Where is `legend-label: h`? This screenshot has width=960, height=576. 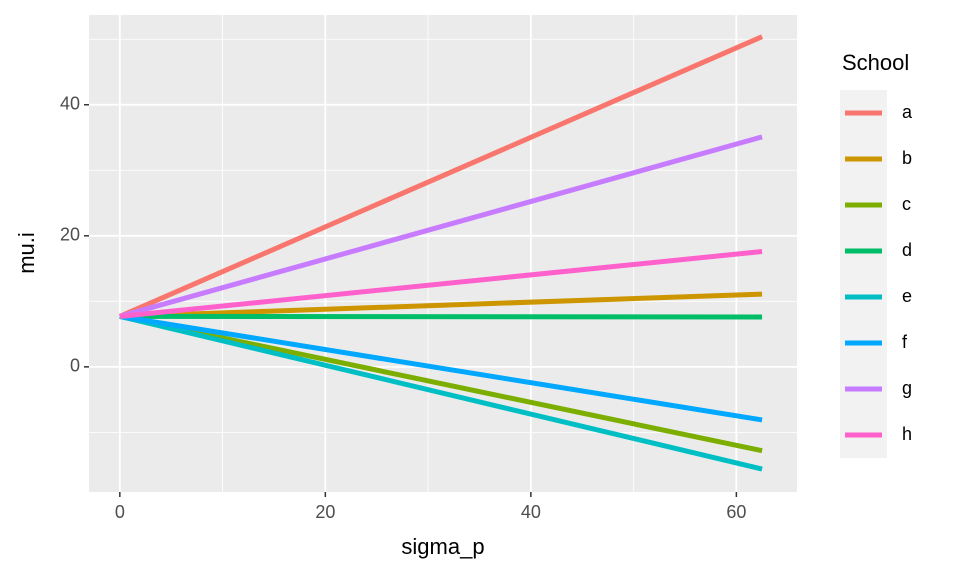 legend-label: h is located at coordinates (907, 434).